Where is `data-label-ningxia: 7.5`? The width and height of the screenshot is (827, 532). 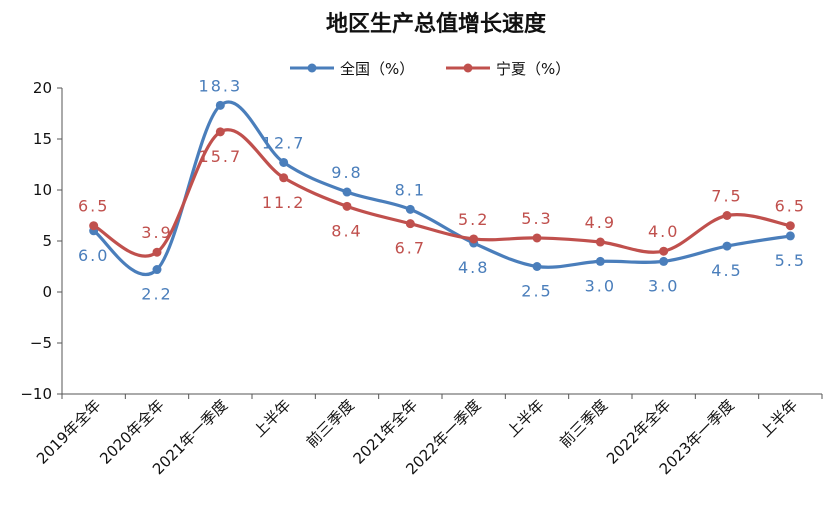 data-label-ningxia: 7.5 is located at coordinates (726, 196).